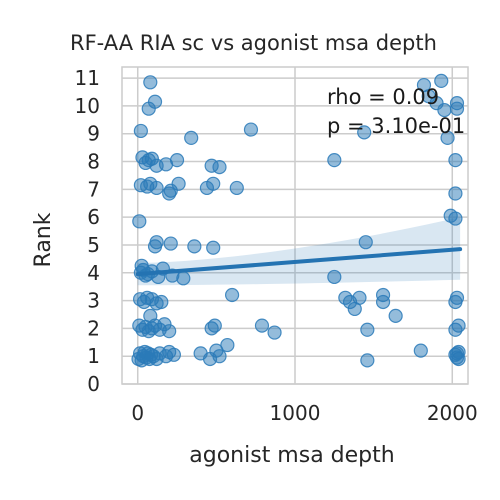 Image resolution: width=500 pixels, height=500 pixels. I want to click on y-tick-label-1: 1, so click(93, 356).